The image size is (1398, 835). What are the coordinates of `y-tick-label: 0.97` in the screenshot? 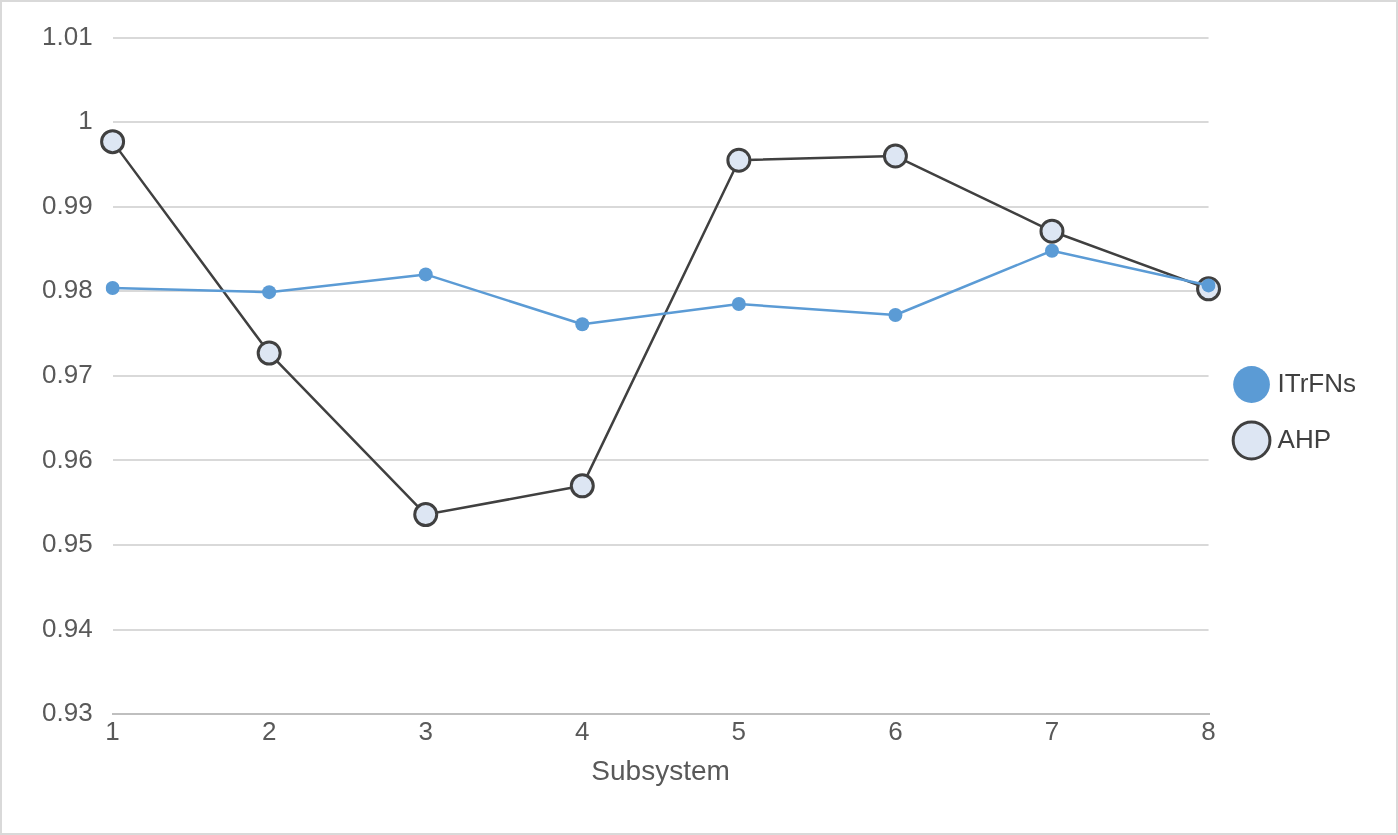 It's located at (67, 374).